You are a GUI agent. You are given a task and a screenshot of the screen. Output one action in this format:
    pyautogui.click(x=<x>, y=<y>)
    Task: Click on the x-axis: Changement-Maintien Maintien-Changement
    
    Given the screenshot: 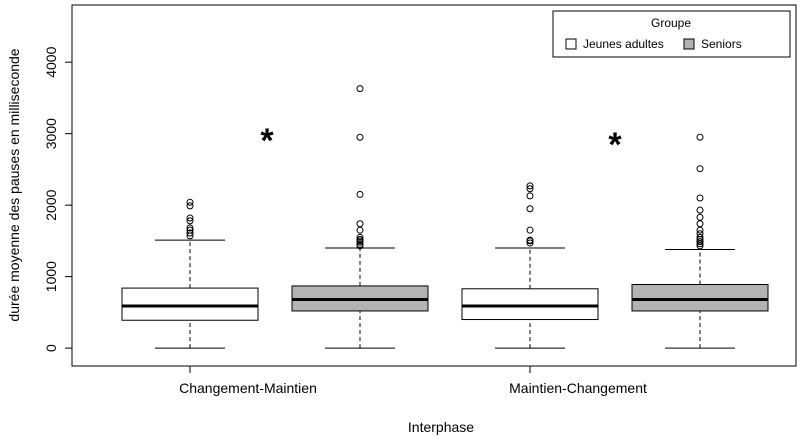 What is the action you would take?
    pyautogui.click(x=413, y=380)
    